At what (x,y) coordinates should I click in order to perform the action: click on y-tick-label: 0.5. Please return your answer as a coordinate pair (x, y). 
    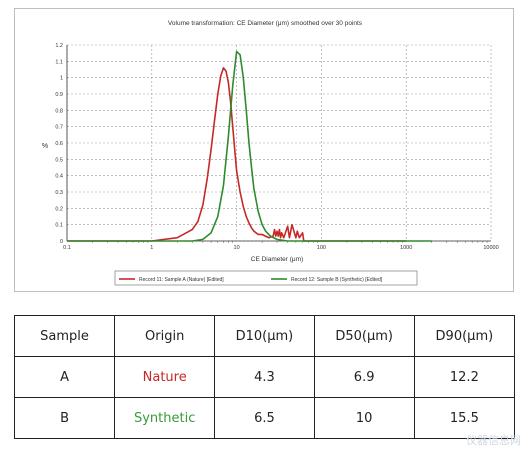
    Looking at the image, I should click on (59, 160).